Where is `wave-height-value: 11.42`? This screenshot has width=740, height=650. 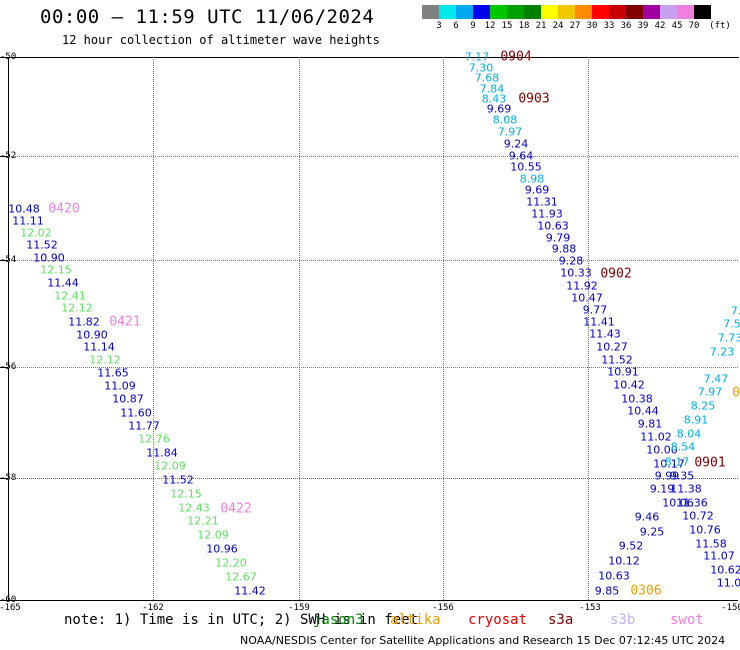 wave-height-value: 11.42 is located at coordinates (250, 591).